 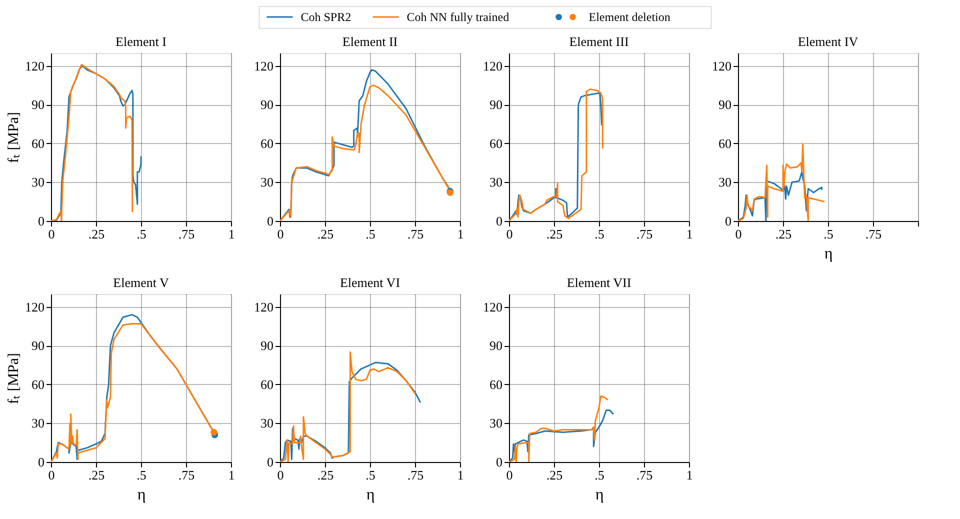 I want to click on chart-title: Element V, so click(x=141, y=282).